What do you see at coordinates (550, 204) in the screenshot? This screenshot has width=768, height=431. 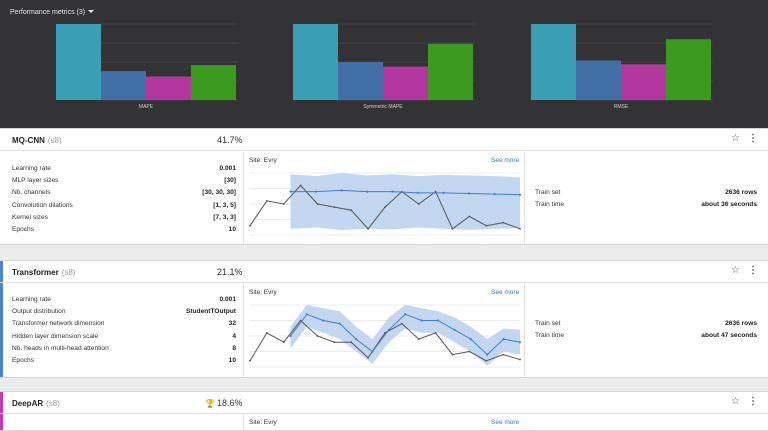 I see `train-label: Train time` at bounding box center [550, 204].